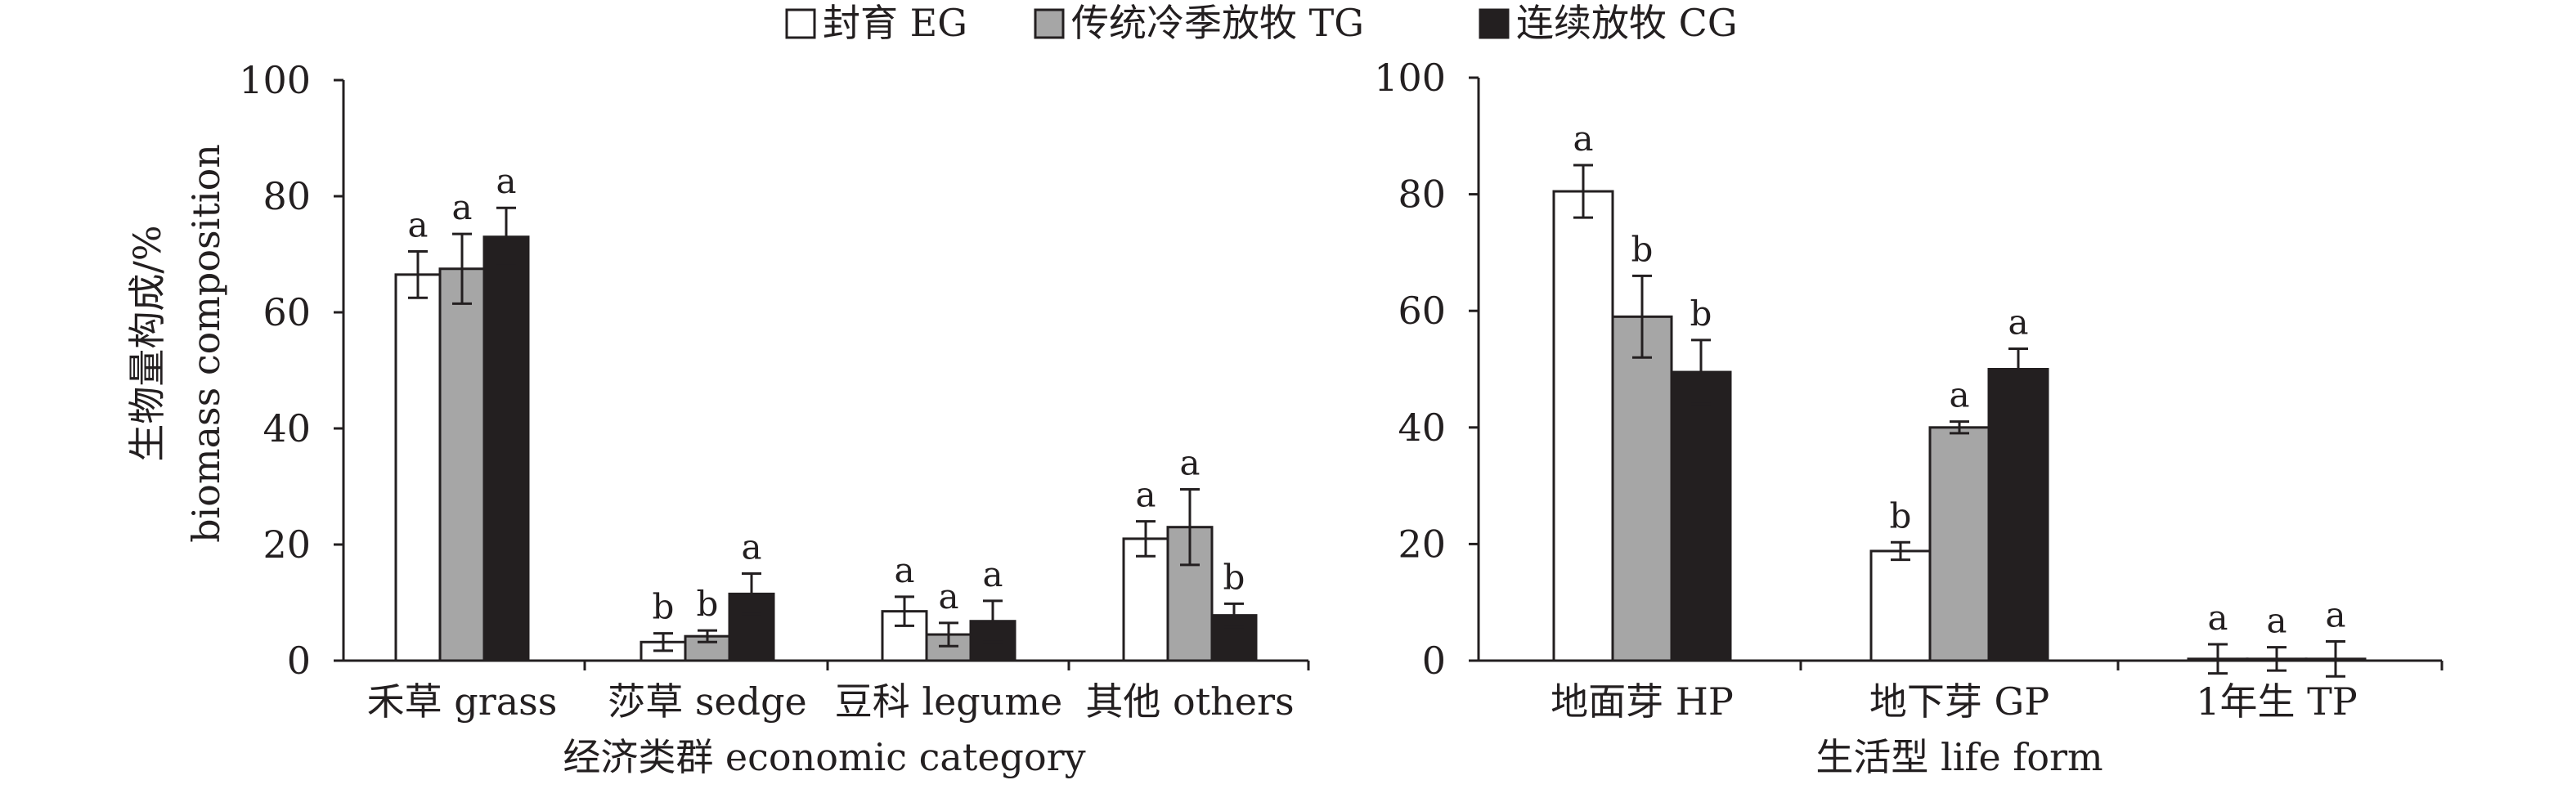  I want to click on right-sig-label-tg-1: a, so click(1959, 395).